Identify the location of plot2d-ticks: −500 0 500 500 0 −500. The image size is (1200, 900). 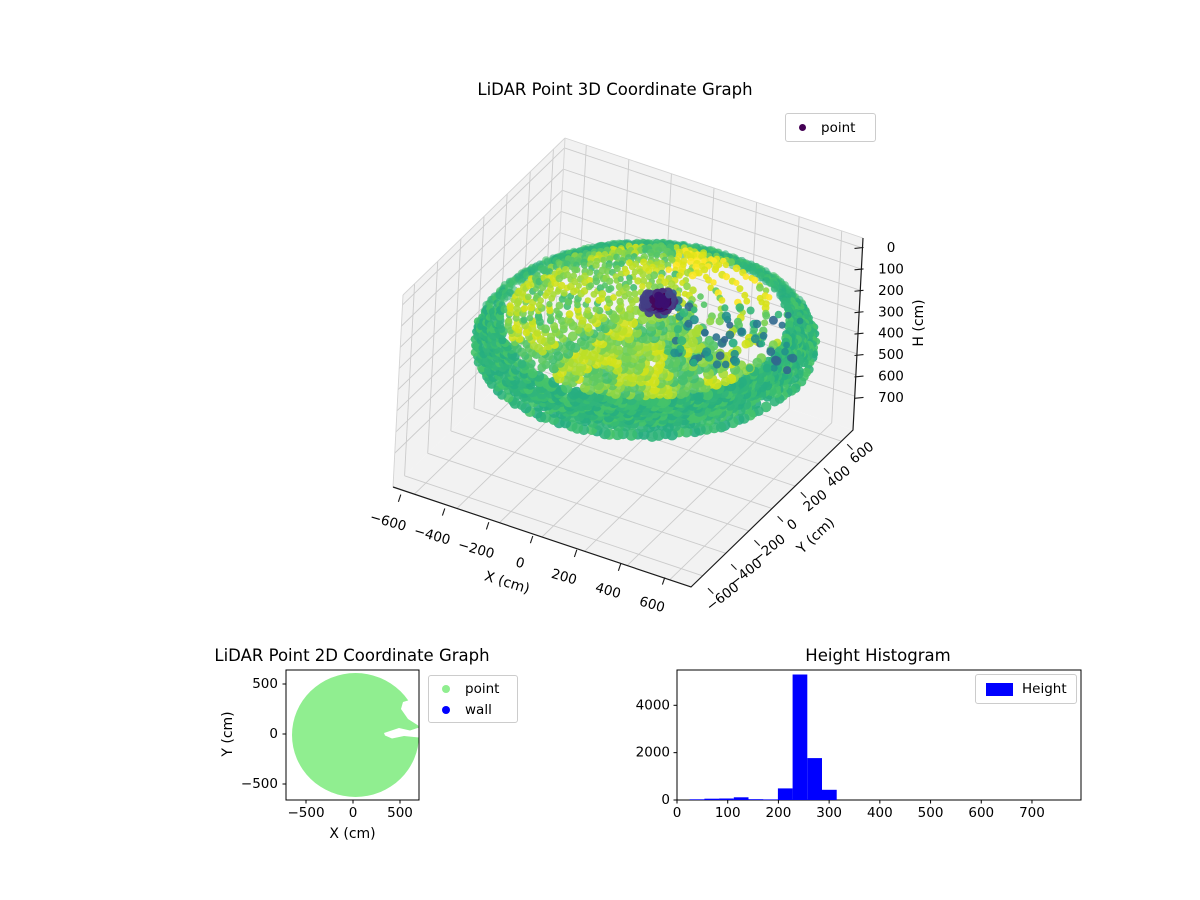
(327, 748).